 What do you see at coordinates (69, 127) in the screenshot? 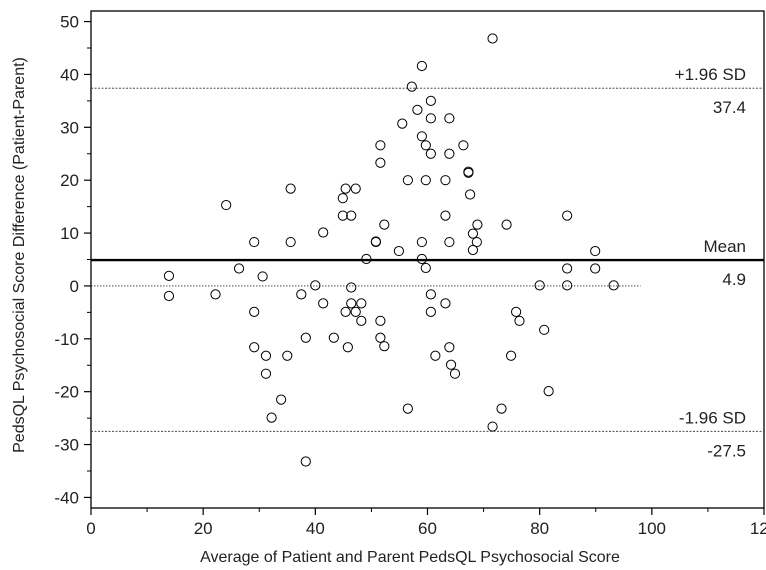
I see `y-tick-label: 30` at bounding box center [69, 127].